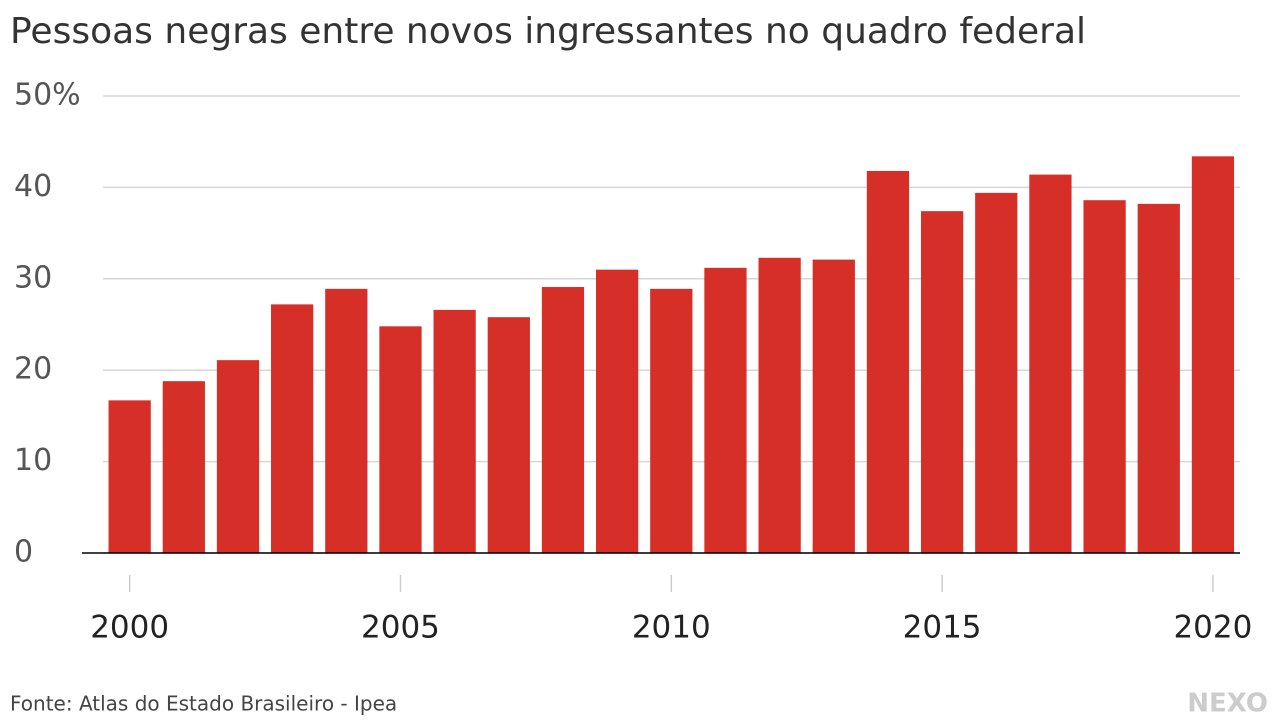 The image size is (1280, 720). I want to click on x-tick-label: 2015, so click(942, 628).